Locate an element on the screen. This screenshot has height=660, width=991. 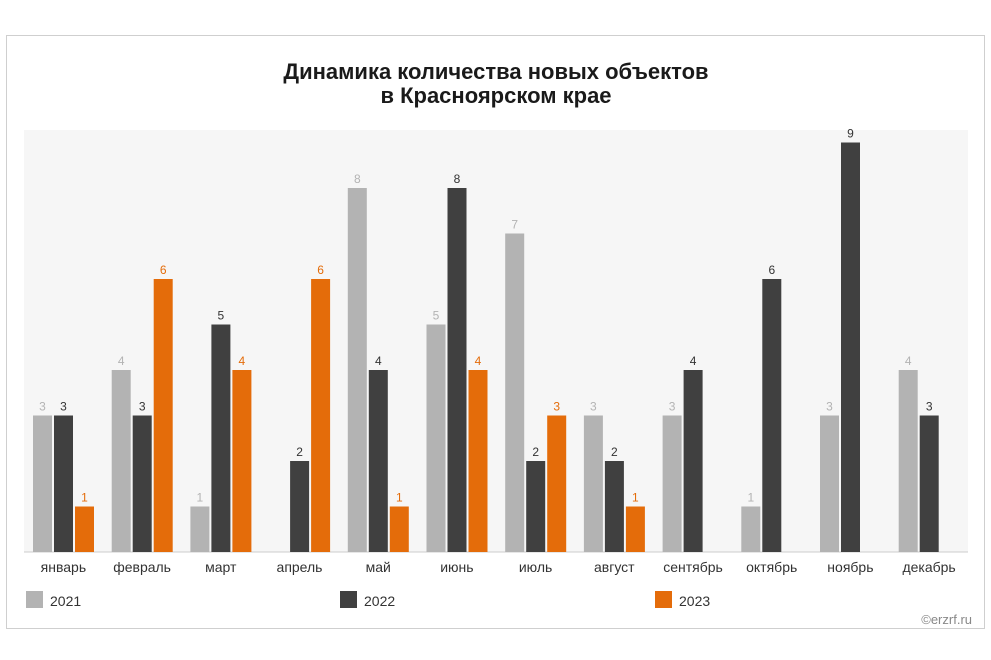
x-tick-июнь: июнь is located at coordinates (456, 567).